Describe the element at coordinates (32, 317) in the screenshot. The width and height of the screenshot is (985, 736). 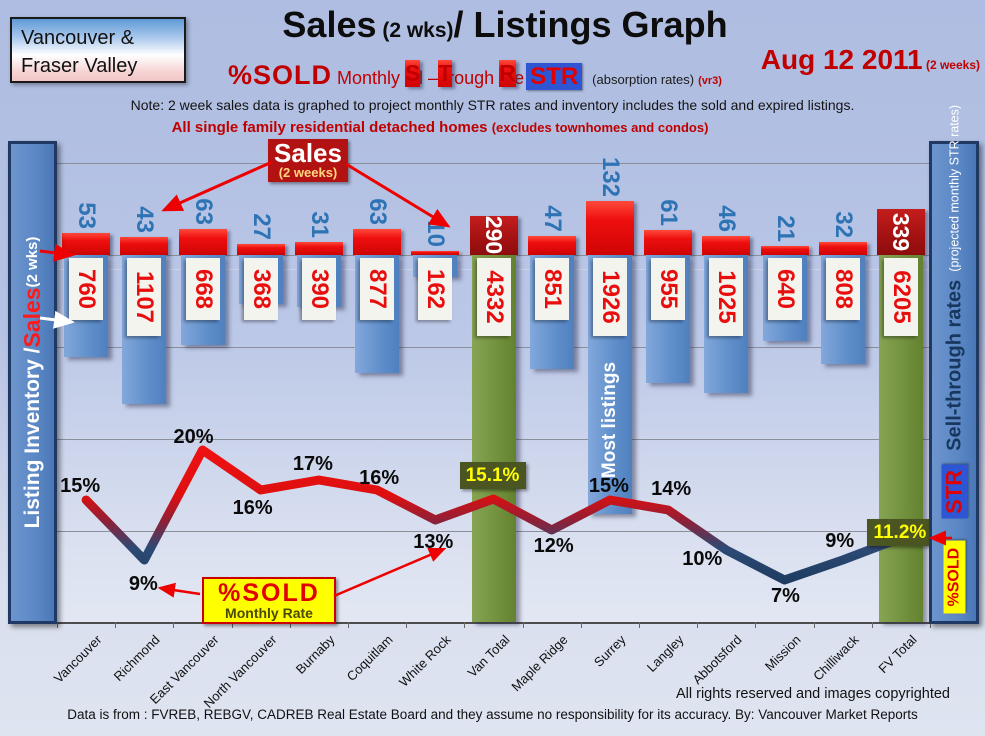
I see `left-axis-sales-word: Sales` at that location.